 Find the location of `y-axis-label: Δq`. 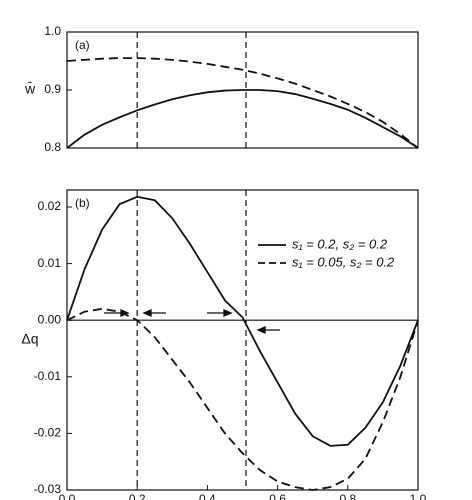

y-axis-label: Δq is located at coordinates (29, 339).